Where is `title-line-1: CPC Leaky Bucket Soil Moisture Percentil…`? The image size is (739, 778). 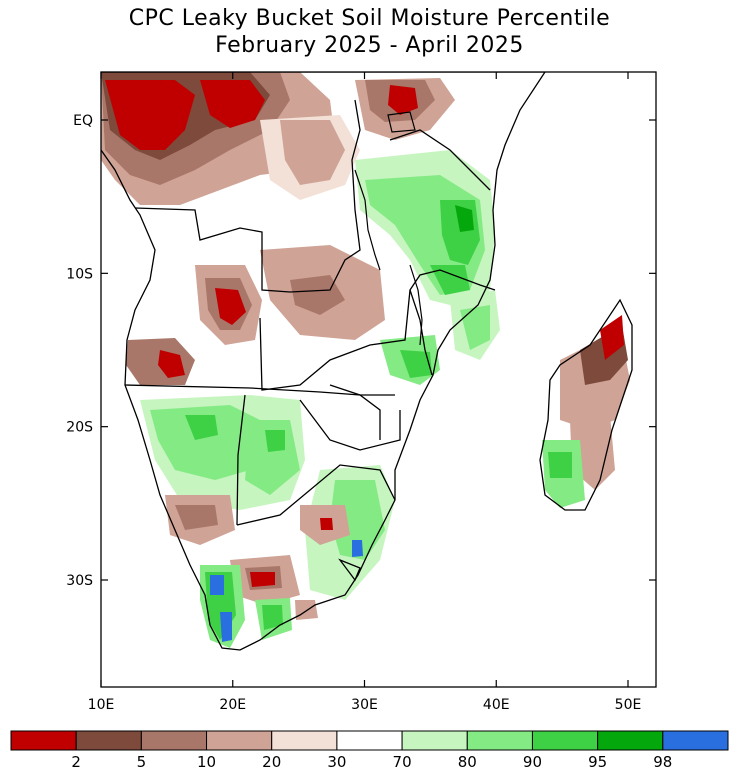 title-line-1: CPC Leaky Bucket Soil Moisture Percentil… is located at coordinates (369, 18).